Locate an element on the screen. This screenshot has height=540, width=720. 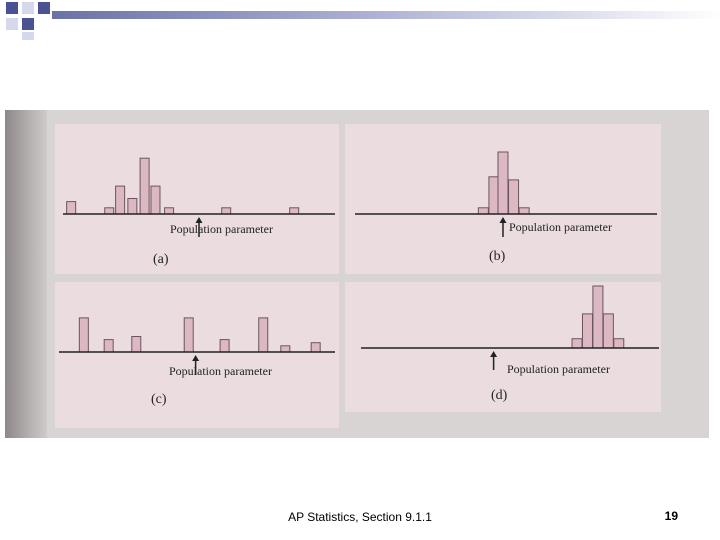
histogram-panel-c: Population parameter (c) is located at coordinates (197, 355).